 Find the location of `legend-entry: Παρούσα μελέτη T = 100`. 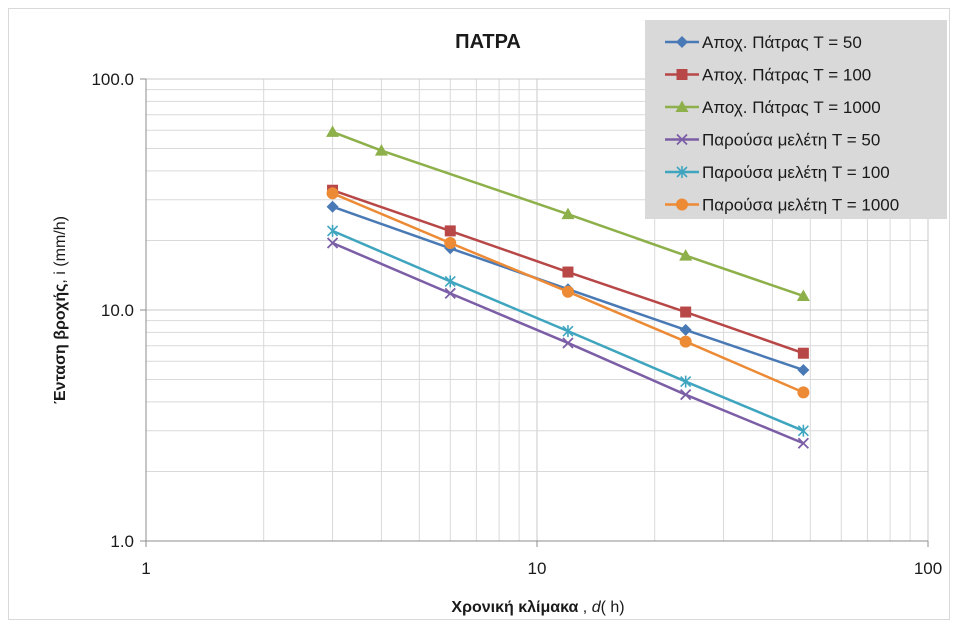

legend-entry: Παρούσα μελέτη T = 100 is located at coordinates (777, 172).